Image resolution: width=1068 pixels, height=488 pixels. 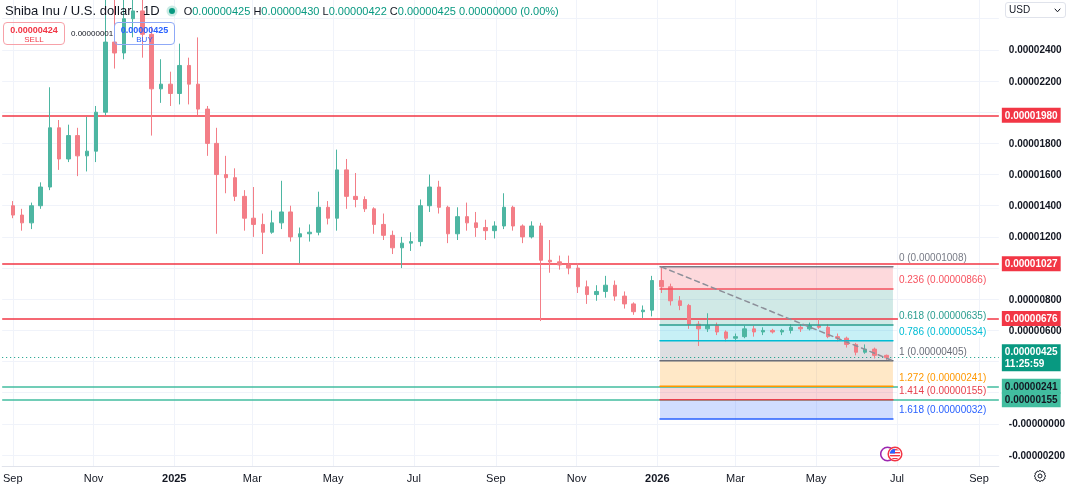 I want to click on series-label: 1.618 (0.00000032), so click(x=942, y=410).